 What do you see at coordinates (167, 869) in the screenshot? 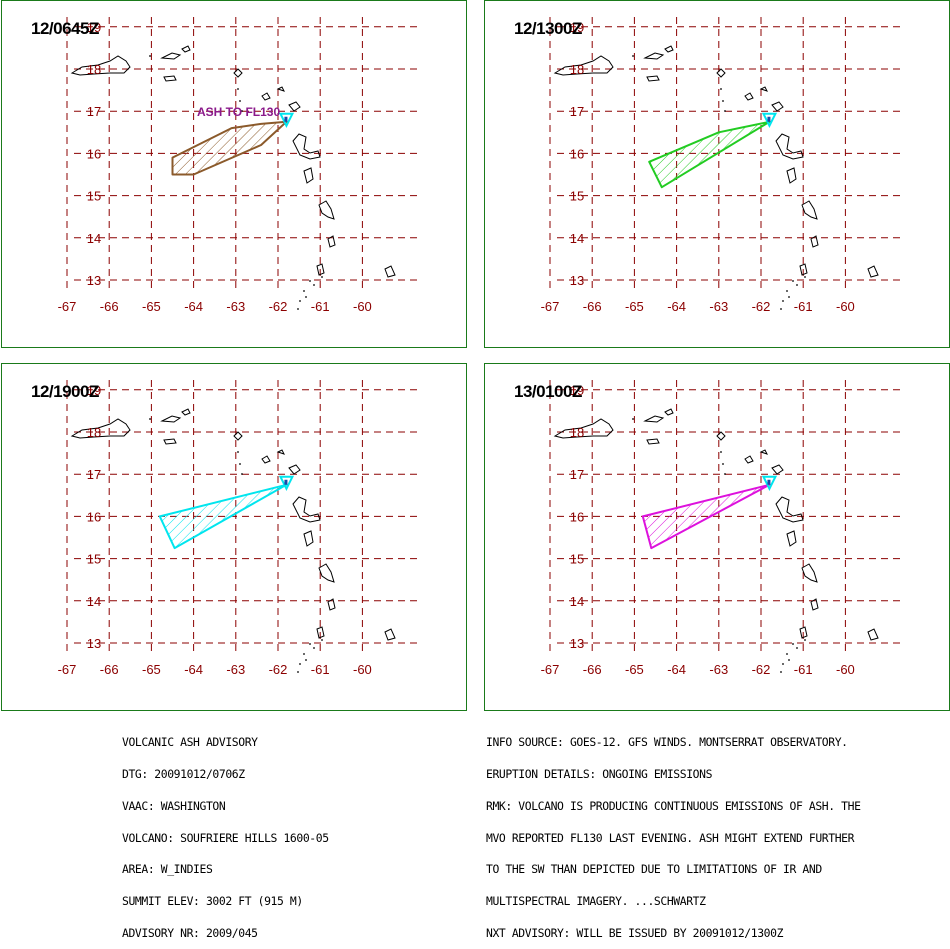
I see `advisory-line: AREA: W_INDIES` at bounding box center [167, 869].